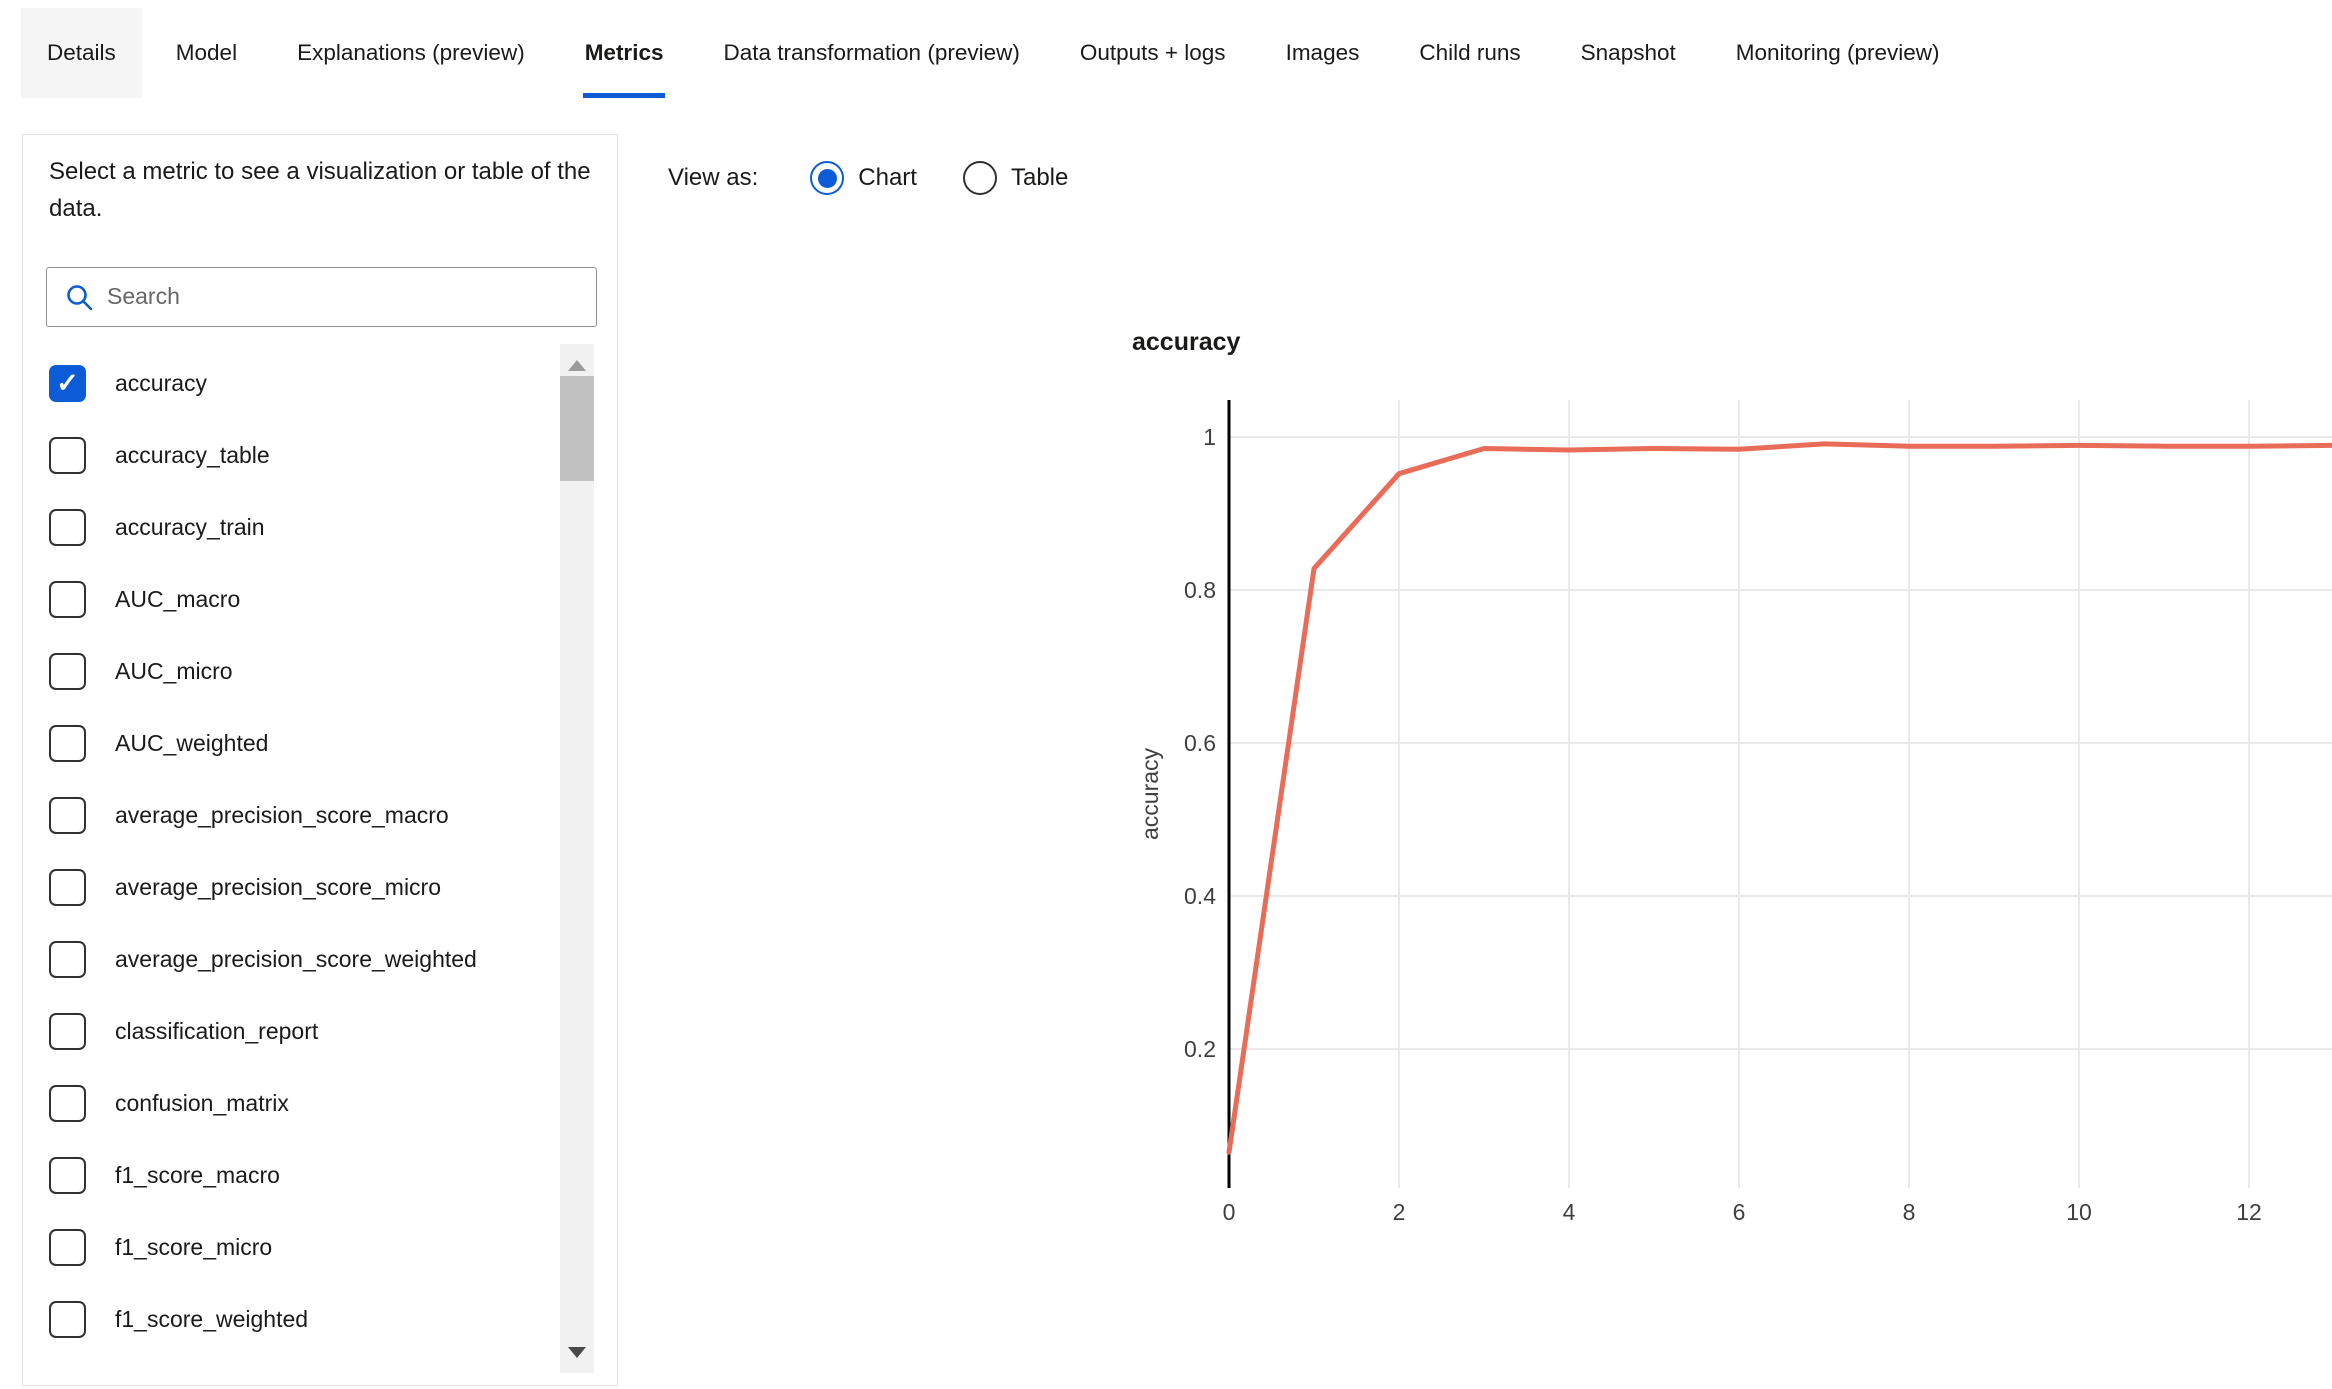 This screenshot has height=1389, width=2332. What do you see at coordinates (577, 858) in the screenshot?
I see `metric-list-scrollbar` at bounding box center [577, 858].